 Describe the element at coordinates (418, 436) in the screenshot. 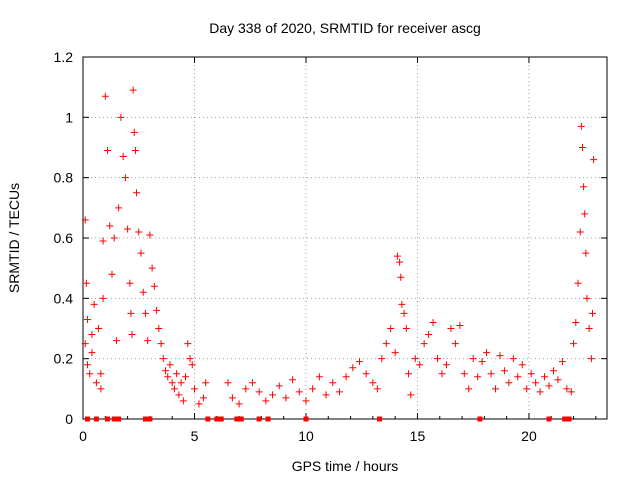

I see `x-tick-label: 15` at that location.